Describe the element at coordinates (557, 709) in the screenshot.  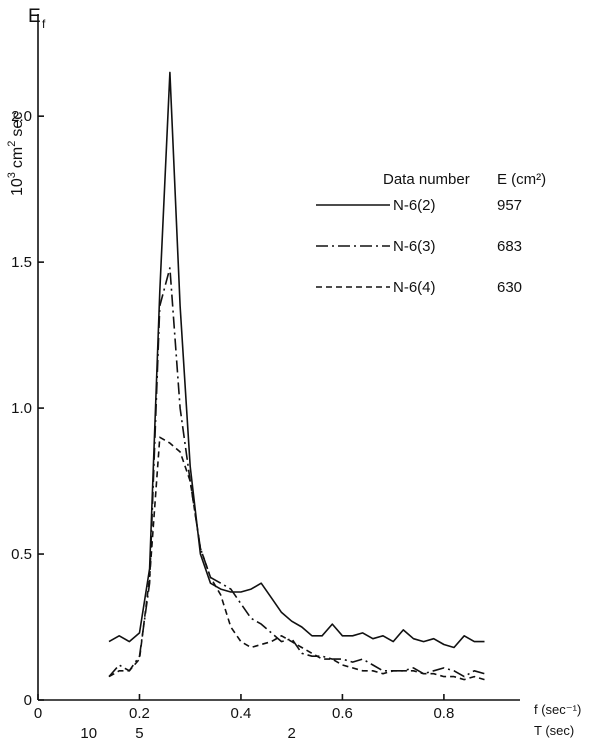
I see `x-axis-label: f (sec⁻¹)` at that location.